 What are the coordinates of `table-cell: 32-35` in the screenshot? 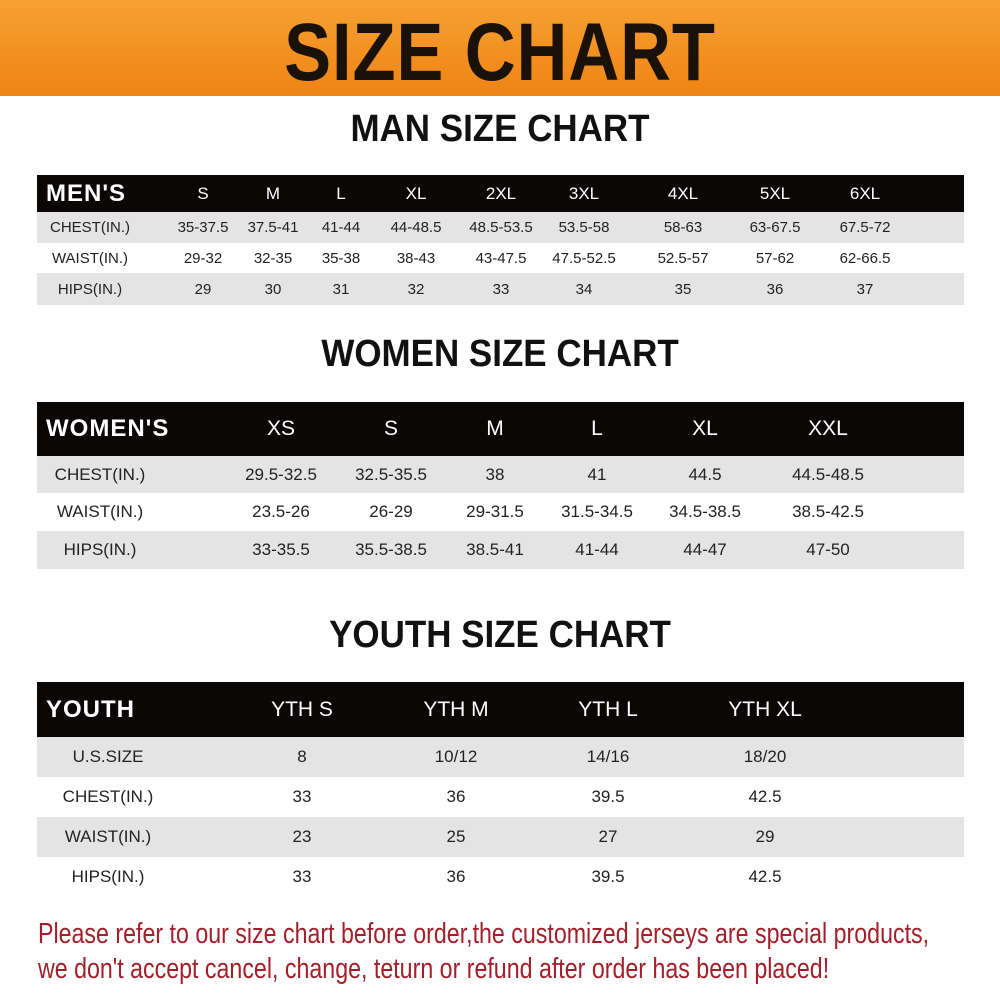 It's located at (273, 258).